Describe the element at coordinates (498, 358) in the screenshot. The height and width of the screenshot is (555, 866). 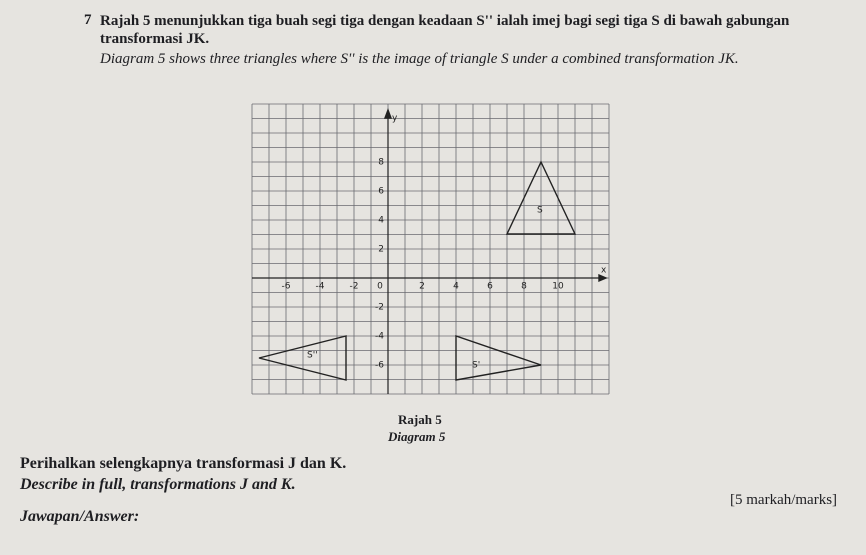
I see `triangle-s-prime` at that location.